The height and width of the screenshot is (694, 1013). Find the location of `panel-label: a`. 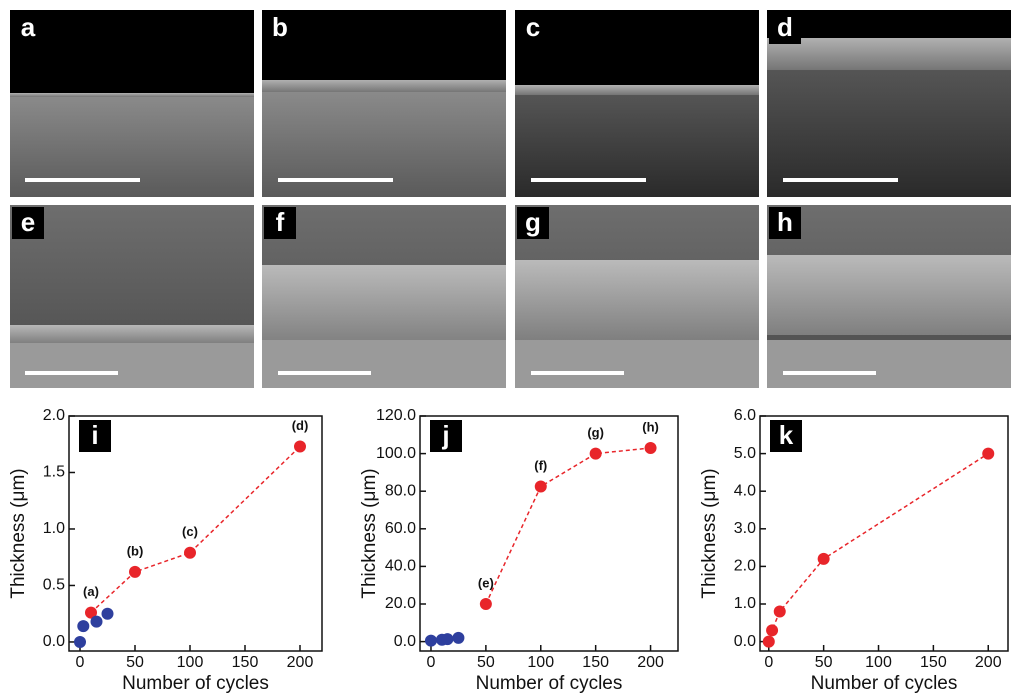

panel-label: a is located at coordinates (28, 27).